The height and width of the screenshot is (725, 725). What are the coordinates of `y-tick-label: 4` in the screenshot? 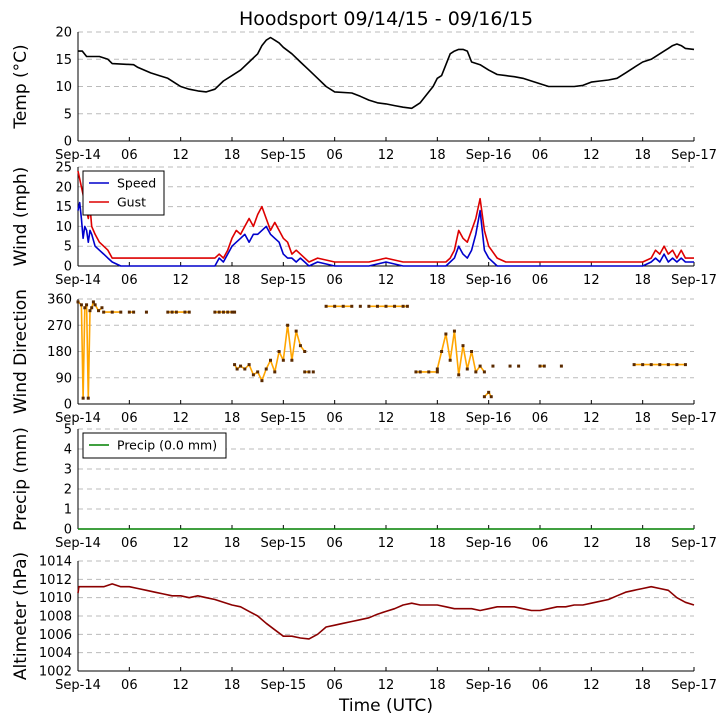 It's located at (68, 450).